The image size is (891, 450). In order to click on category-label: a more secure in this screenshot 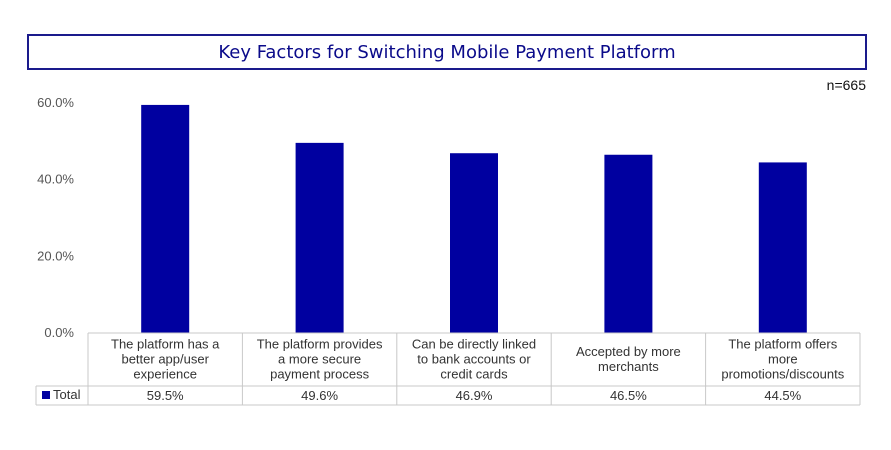, I will do `click(319, 359)`.